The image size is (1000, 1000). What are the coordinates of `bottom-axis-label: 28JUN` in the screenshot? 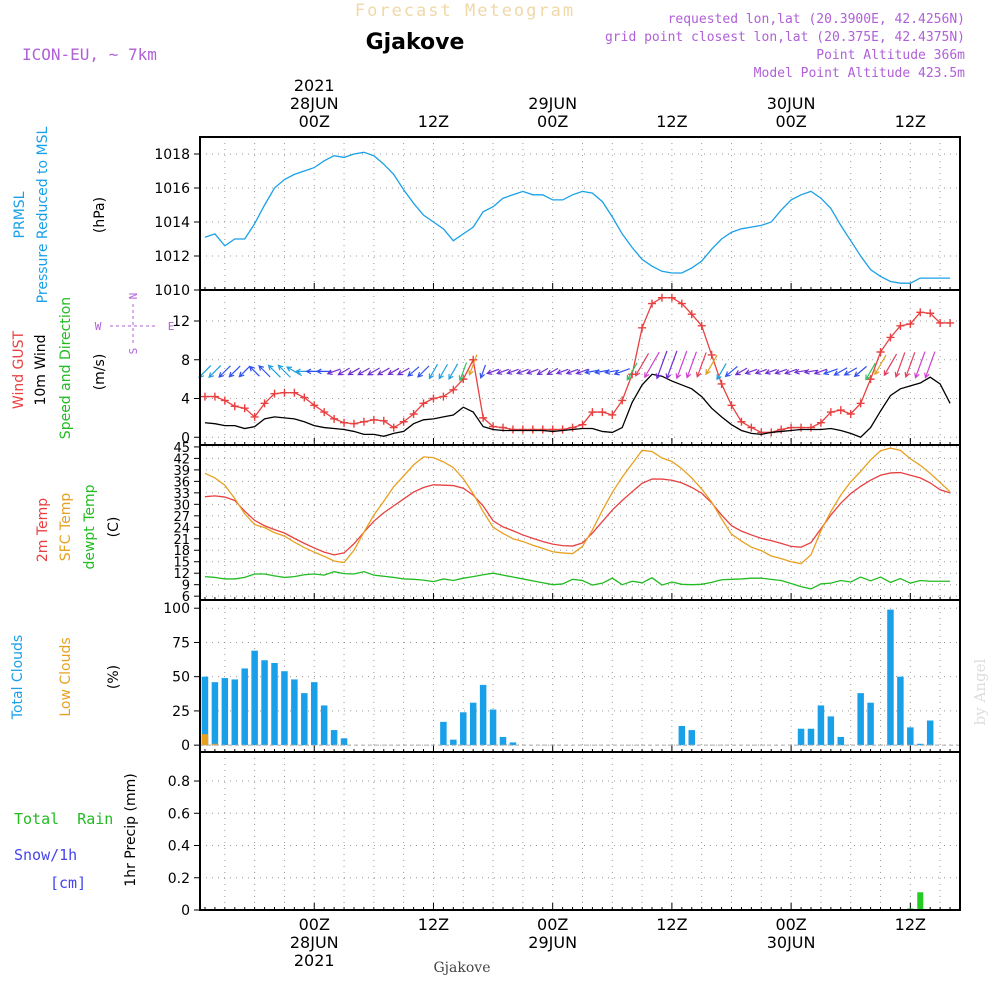 It's located at (314, 942).